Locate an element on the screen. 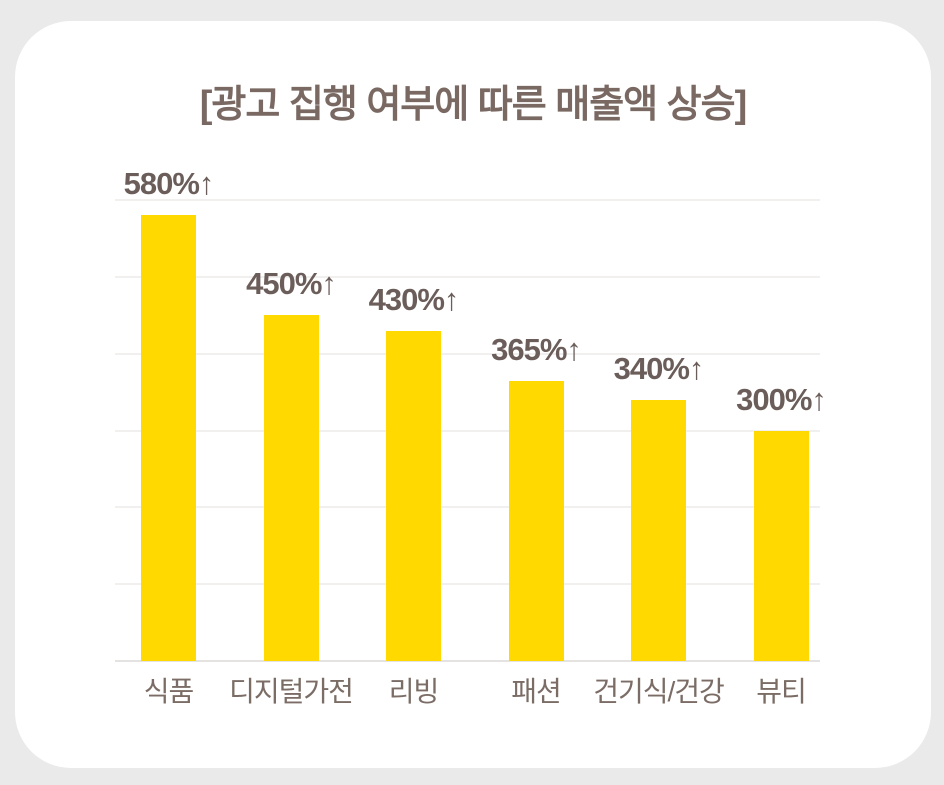  category-label-4: 건기식/건강 is located at coordinates (659, 691).